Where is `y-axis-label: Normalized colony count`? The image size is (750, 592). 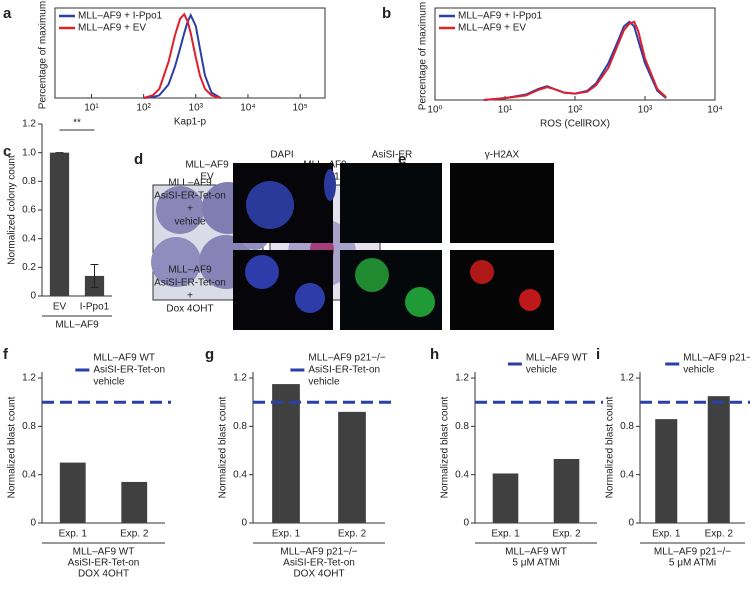 y-axis-label: Normalized colony count is located at coordinates (12, 210).